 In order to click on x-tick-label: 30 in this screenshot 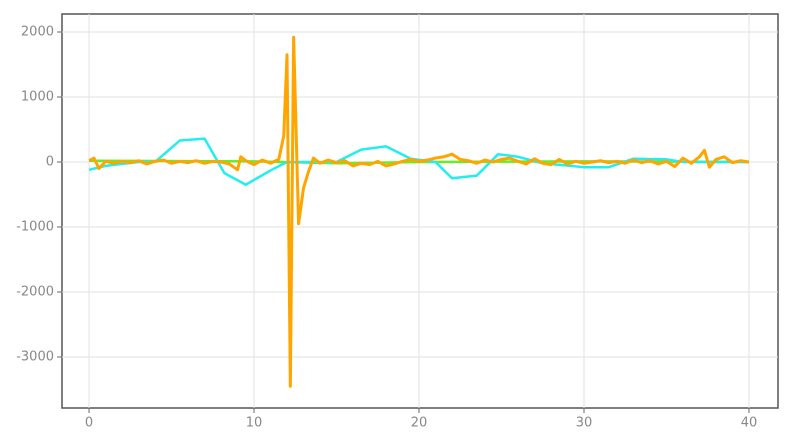, I will do `click(584, 423)`.